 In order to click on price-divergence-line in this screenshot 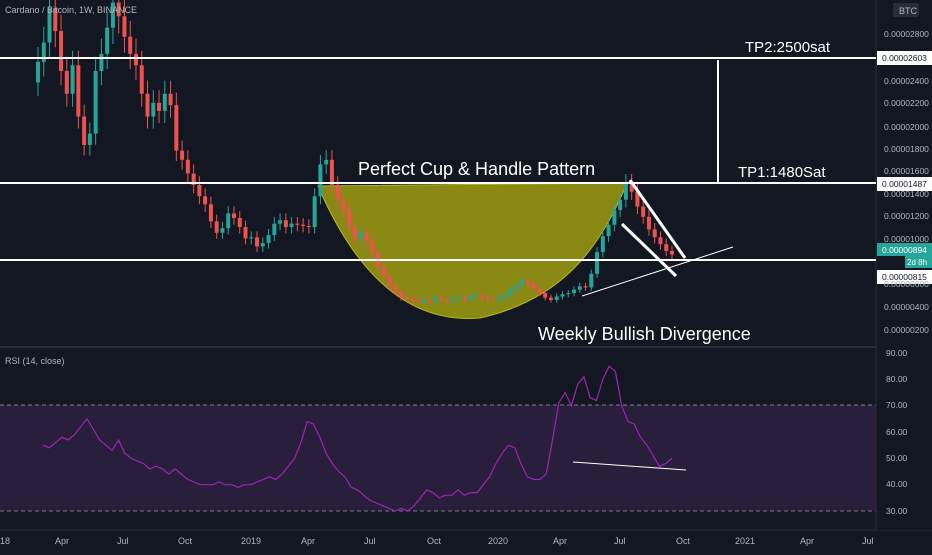, I will do `click(657, 271)`.